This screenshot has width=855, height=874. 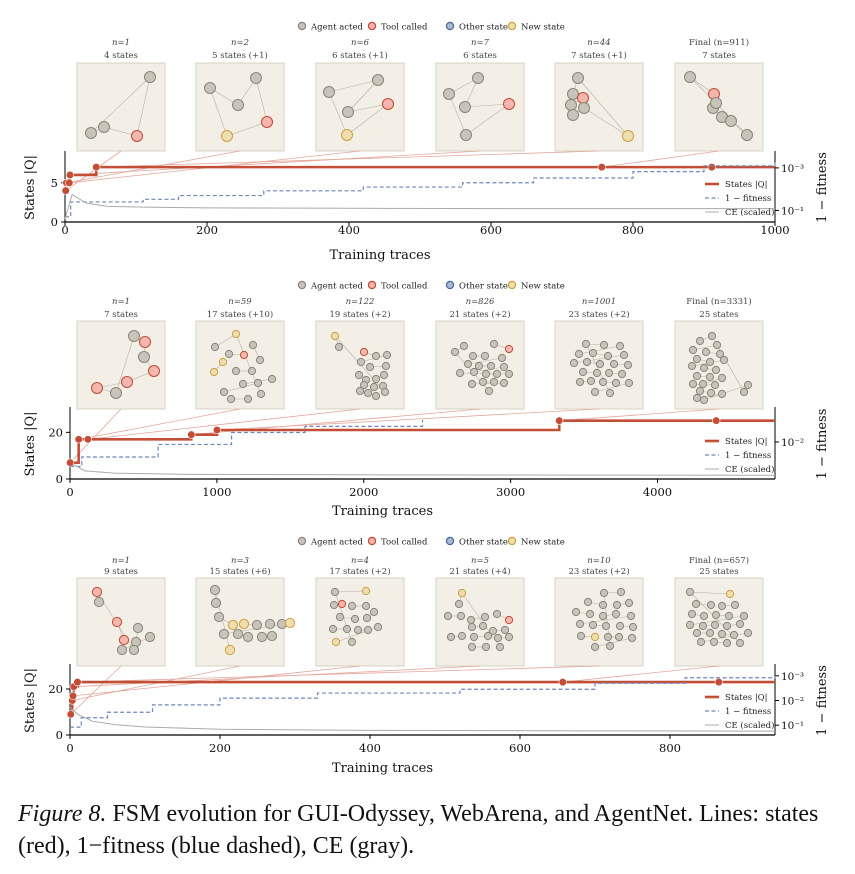 What do you see at coordinates (774, 230) in the screenshot?
I see `x-tick-label: 1000` at bounding box center [774, 230].